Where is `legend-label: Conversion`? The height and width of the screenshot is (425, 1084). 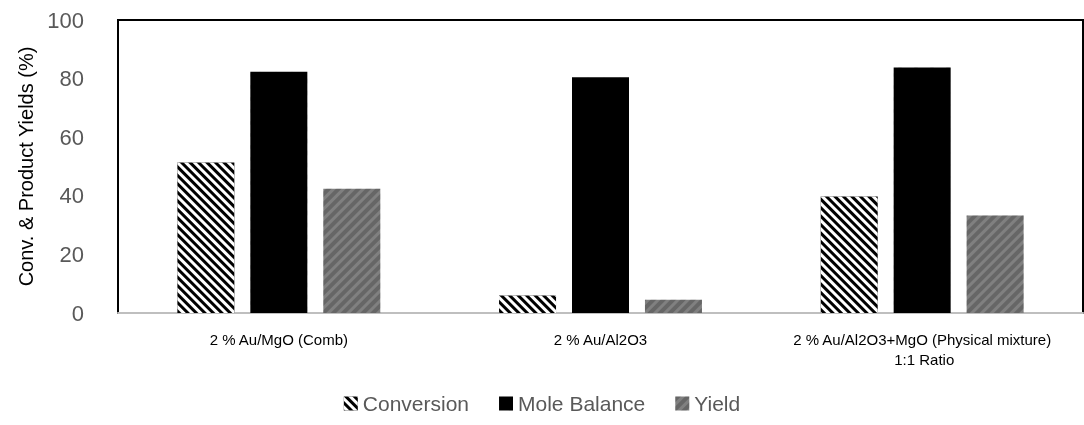
legend-label: Conversion is located at coordinates (416, 403).